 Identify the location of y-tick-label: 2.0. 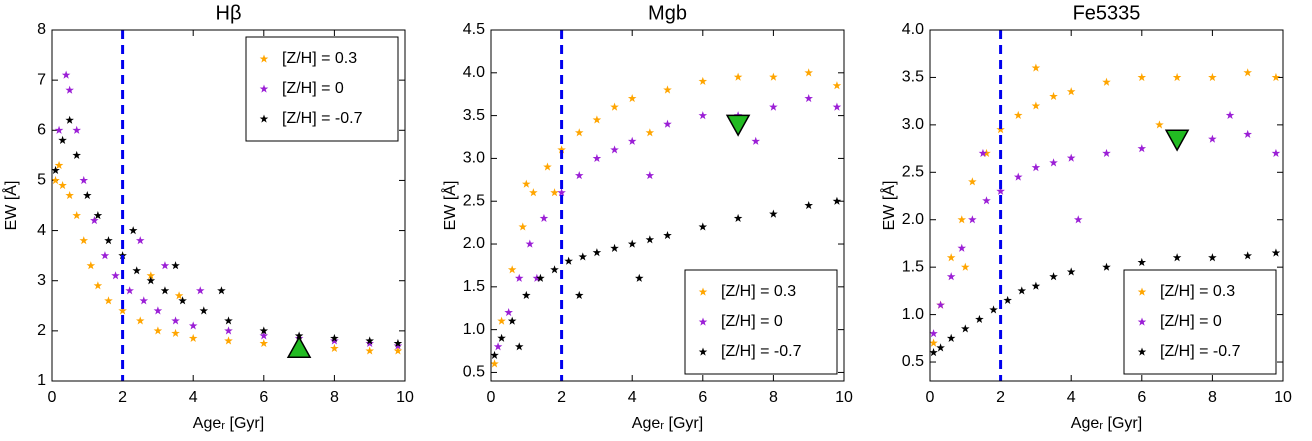
(913, 219).